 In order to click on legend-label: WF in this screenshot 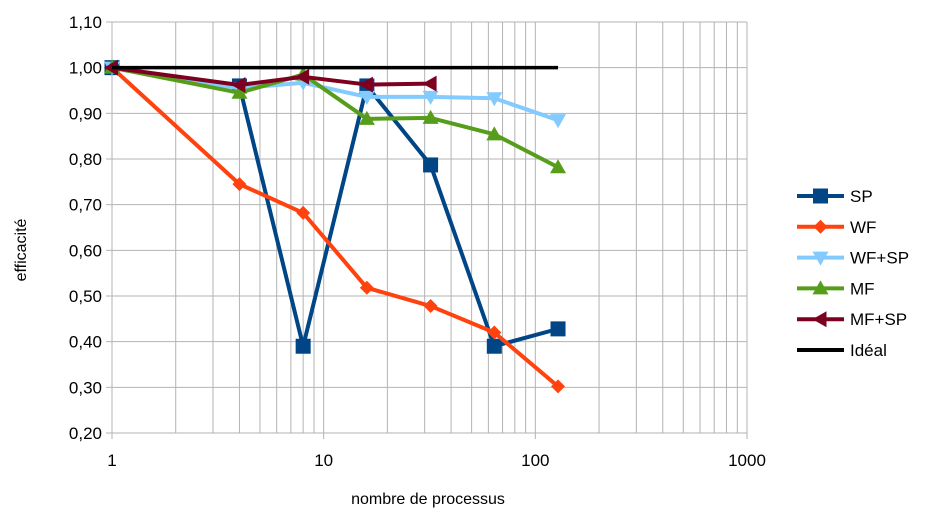, I will do `click(863, 227)`.